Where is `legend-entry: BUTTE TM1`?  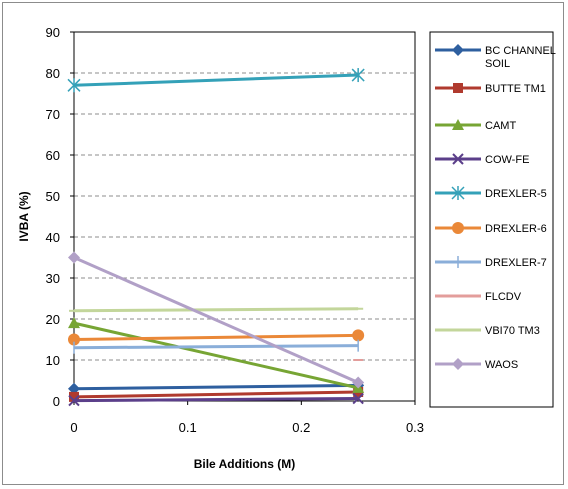 legend-entry: BUTTE TM1 is located at coordinates (490, 89).